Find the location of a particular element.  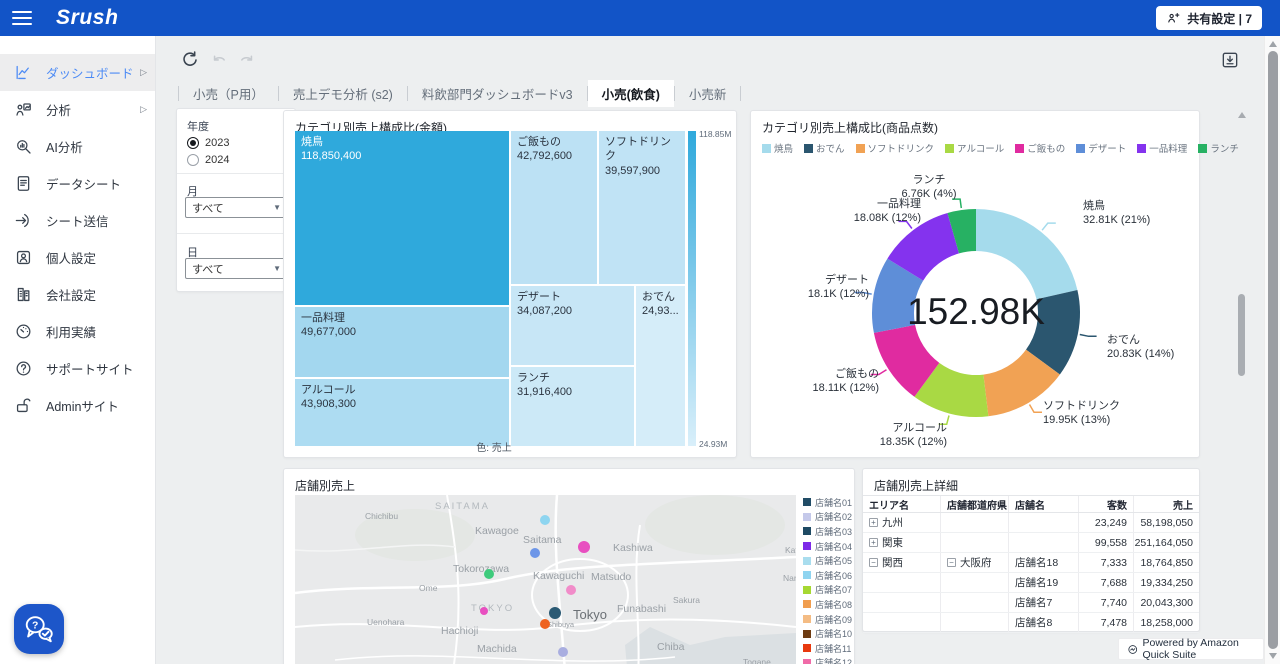

admin-icon is located at coordinates (23, 405).